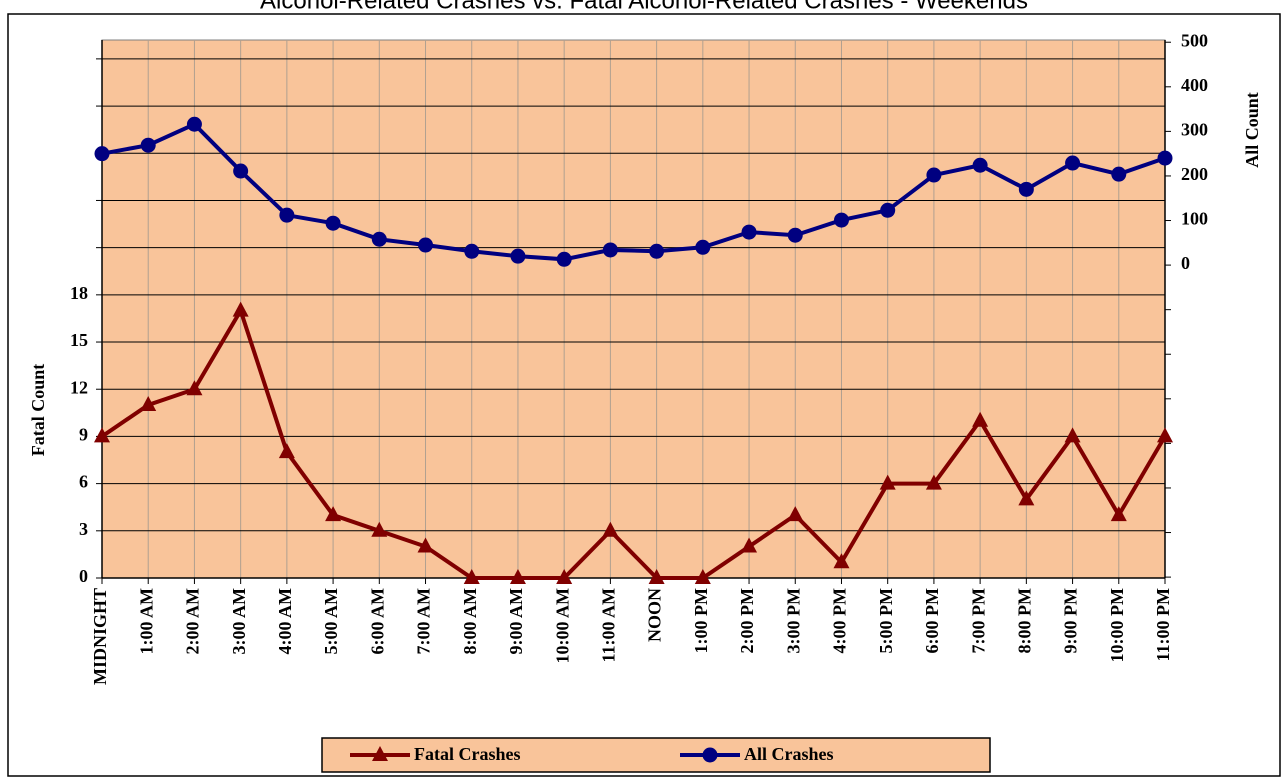 The height and width of the screenshot is (782, 1288). Describe the element at coordinates (83, 576) in the screenshot. I see `y-tick-label: 0` at that location.